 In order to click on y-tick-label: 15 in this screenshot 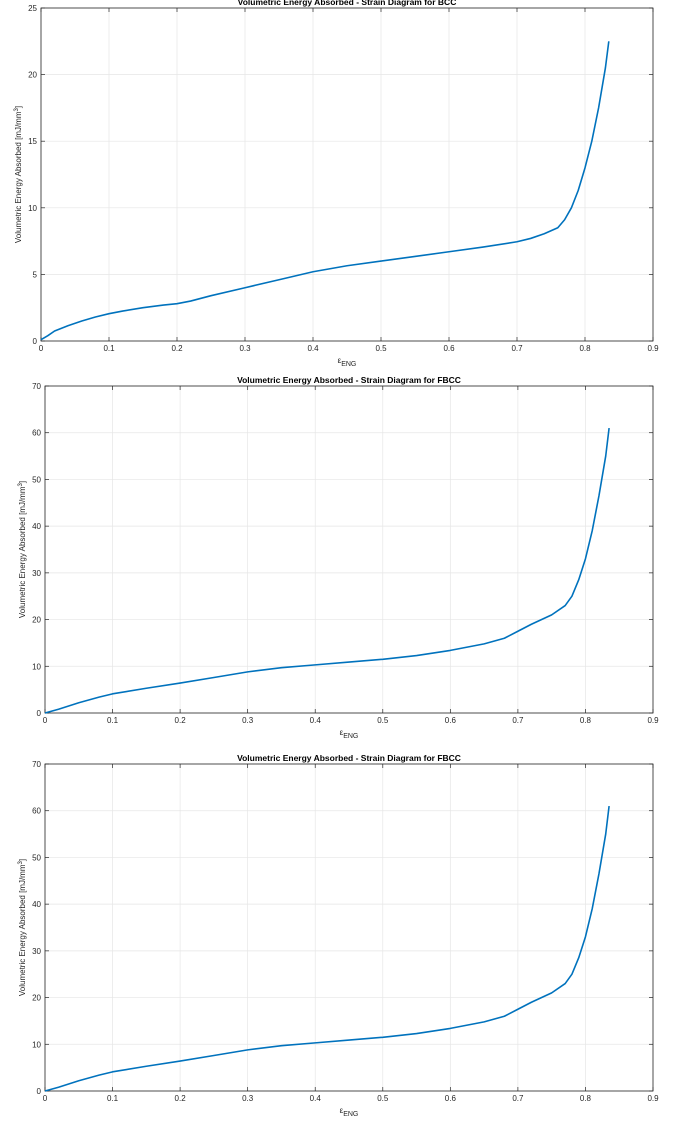, I will do `click(32, 141)`.